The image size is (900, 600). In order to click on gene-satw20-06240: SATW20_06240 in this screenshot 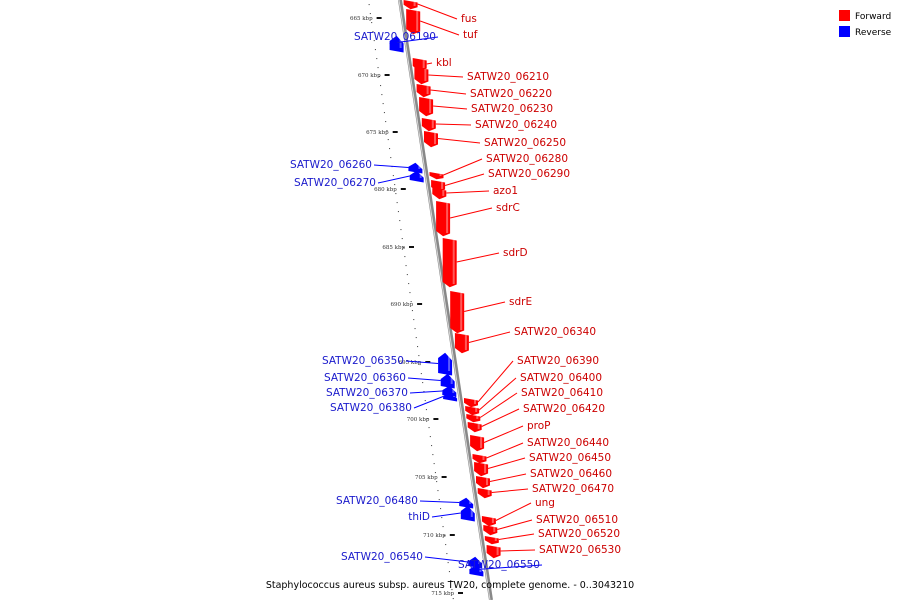, I will do `click(489, 125)`.